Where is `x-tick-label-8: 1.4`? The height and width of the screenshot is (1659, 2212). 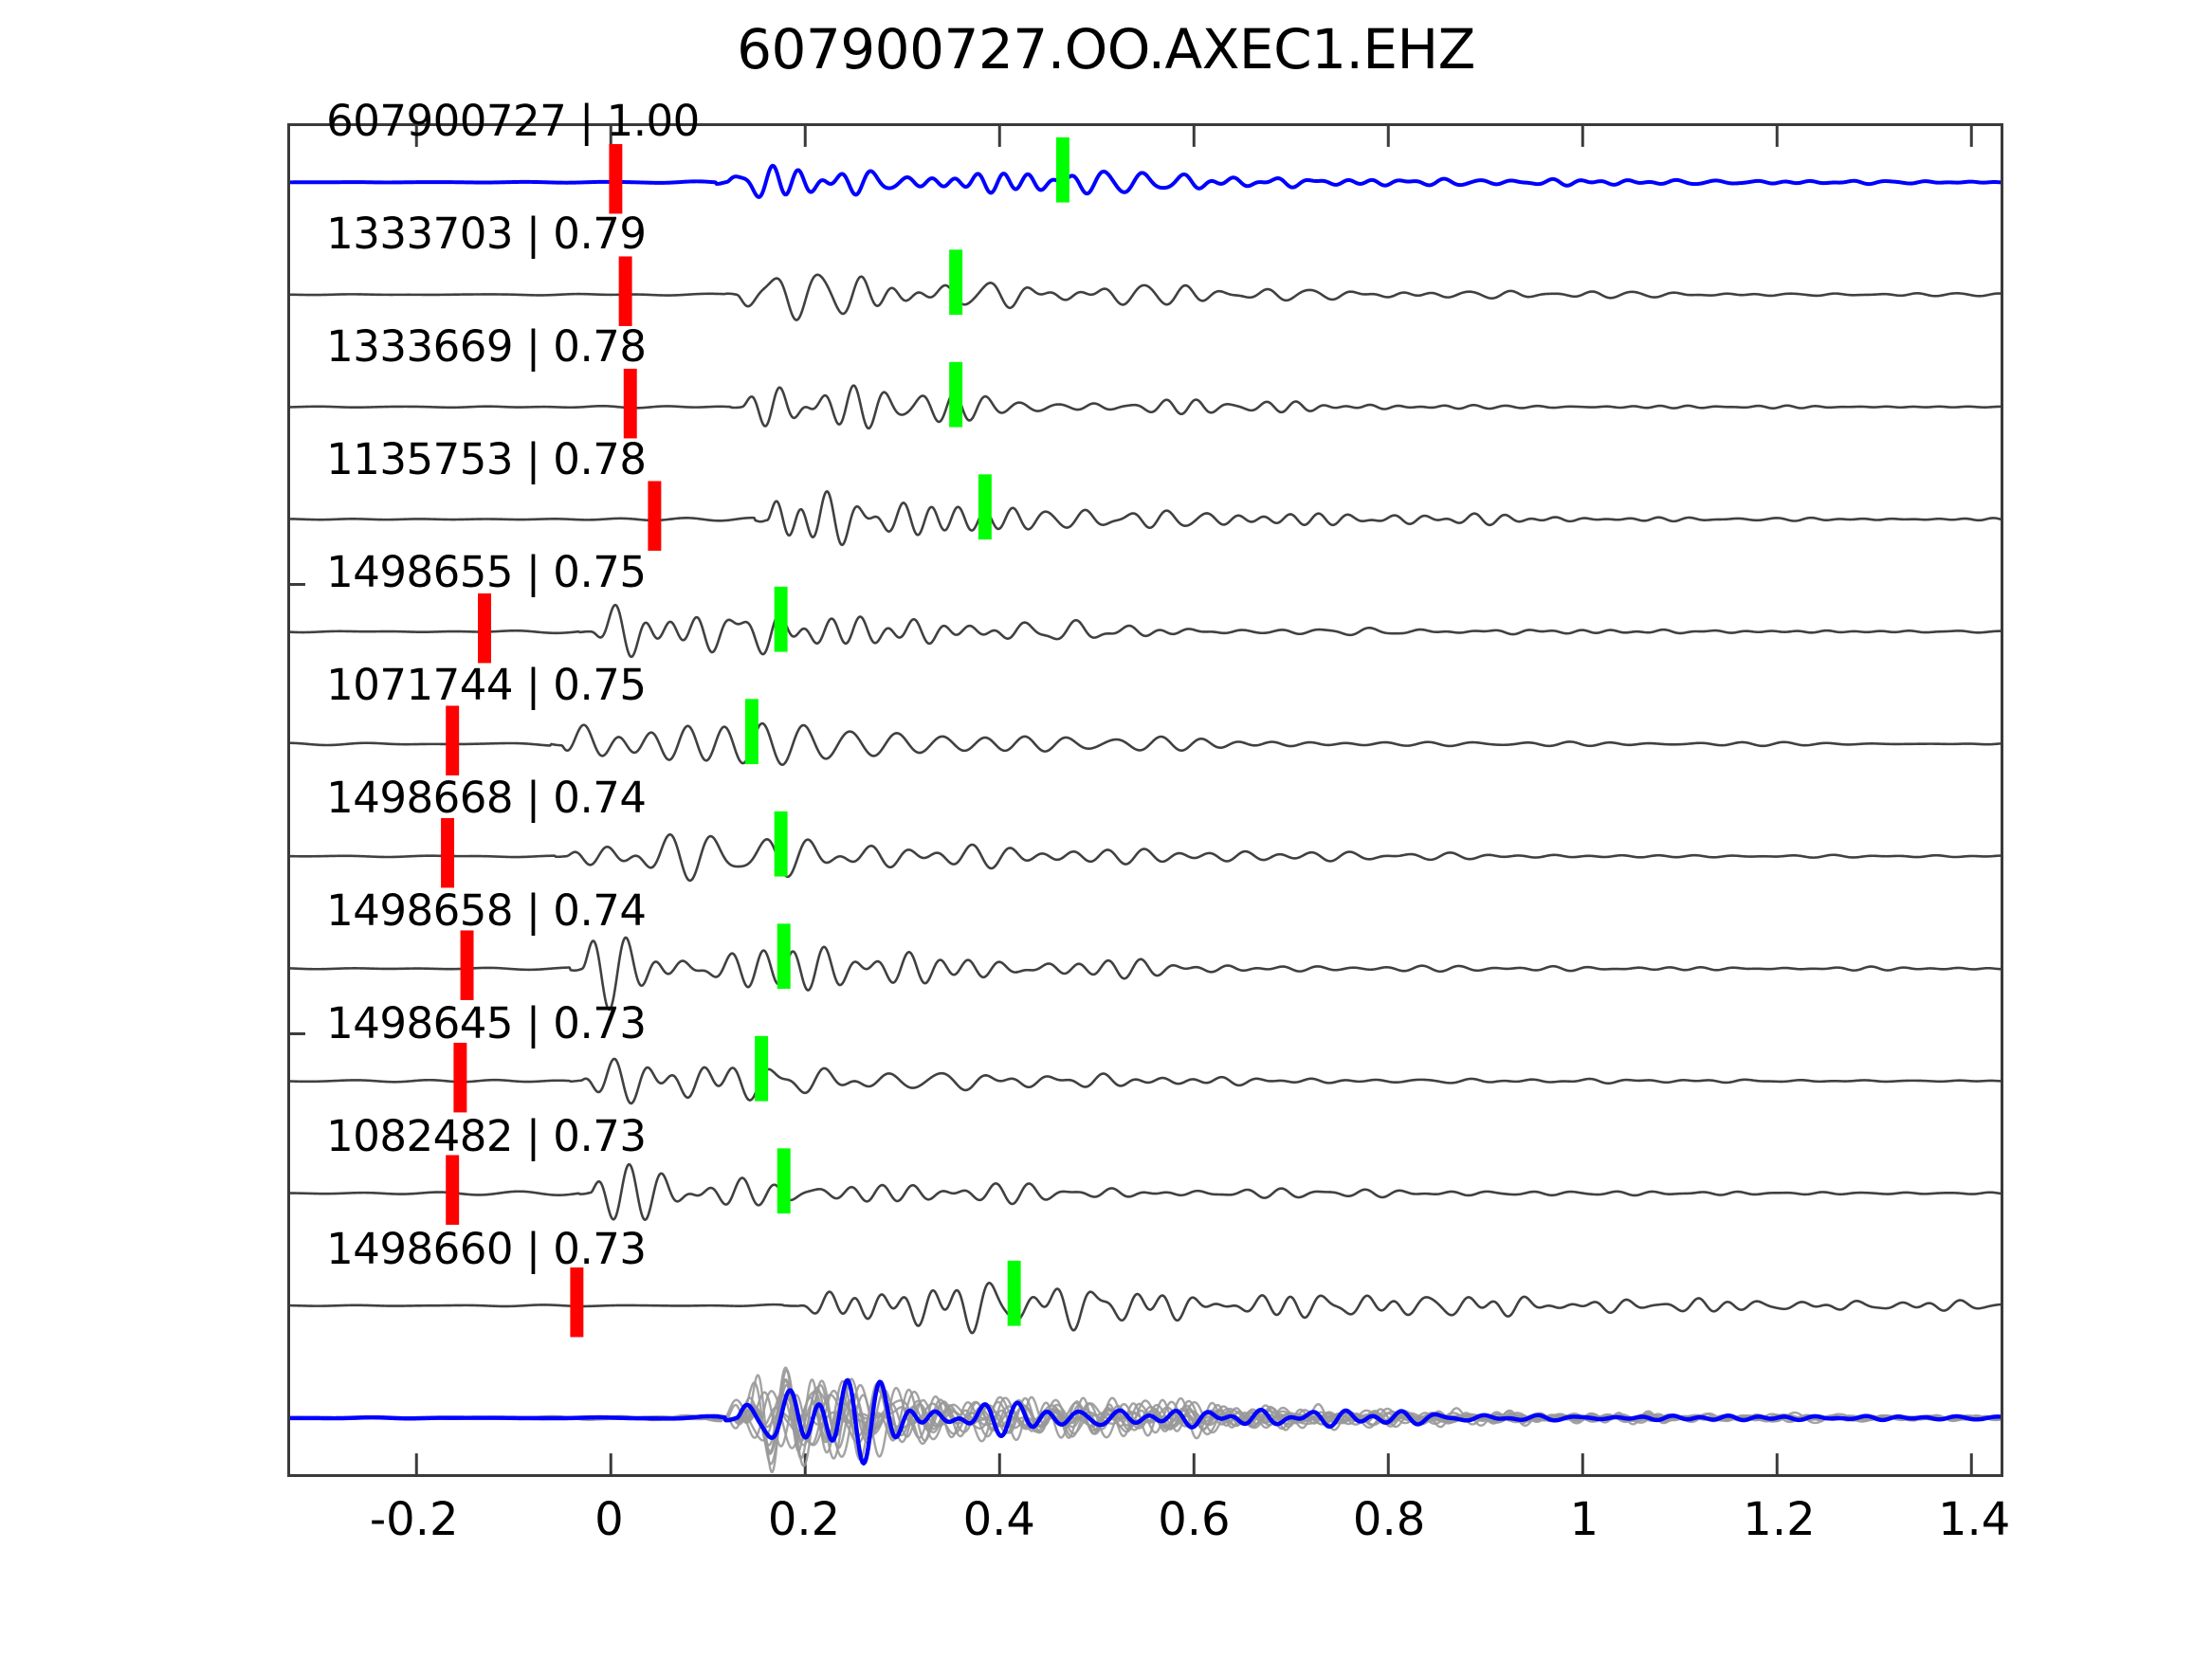
x-tick-label-8: 1.4 is located at coordinates (1974, 1519).